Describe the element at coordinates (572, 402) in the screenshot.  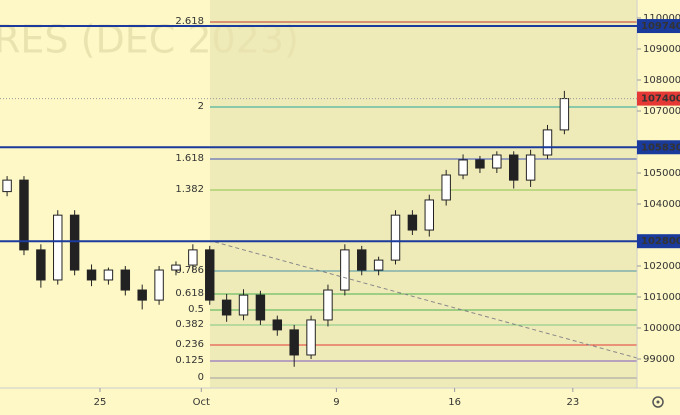
I see `x-tick-label: 23` at that location.